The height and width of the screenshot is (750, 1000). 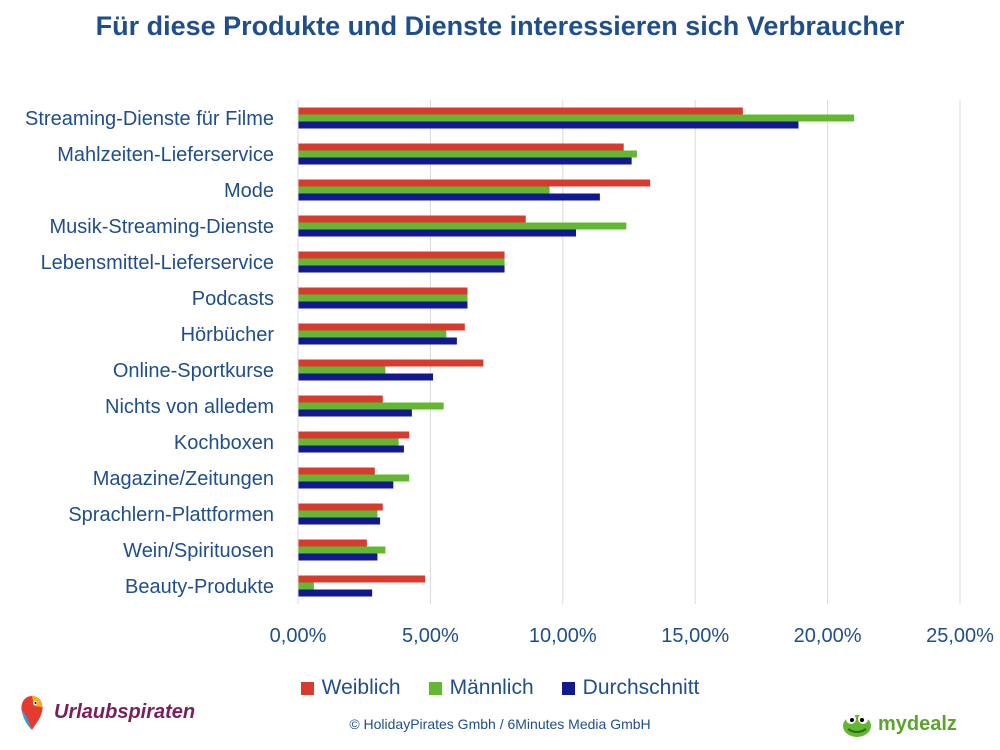 I want to click on category-label: Sprachlern-Plattformen, so click(x=171, y=515).